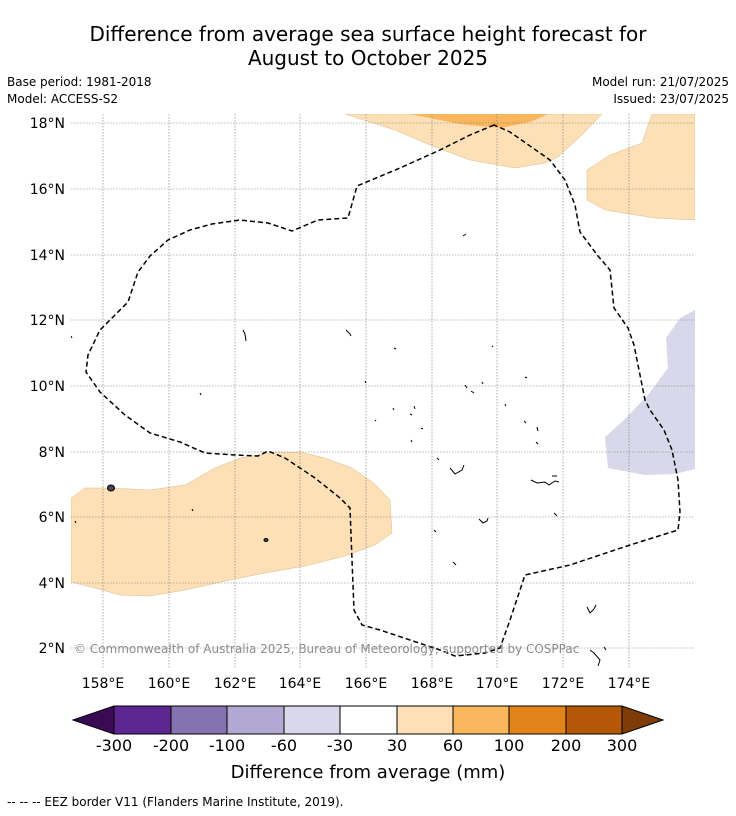 This screenshot has width=736, height=816. I want to click on colorbar-tick: 100, so click(509, 745).